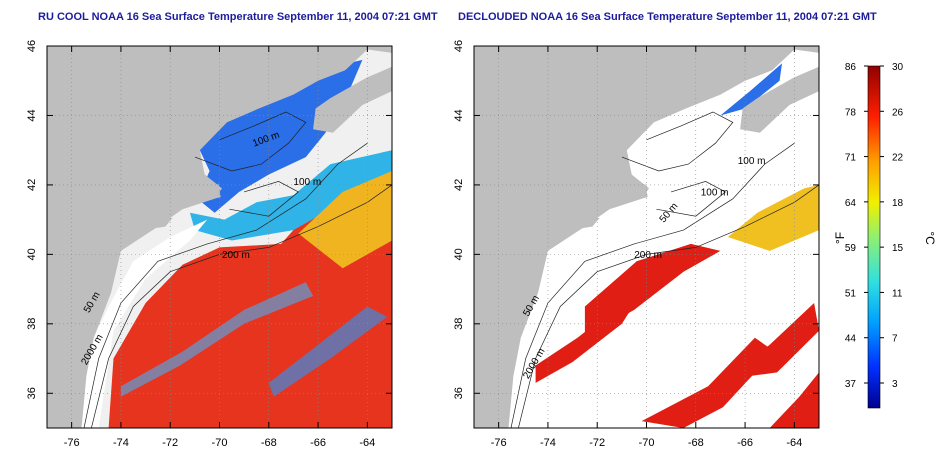  What do you see at coordinates (874, 237) in the screenshot?
I see `colorbar-scale` at bounding box center [874, 237].